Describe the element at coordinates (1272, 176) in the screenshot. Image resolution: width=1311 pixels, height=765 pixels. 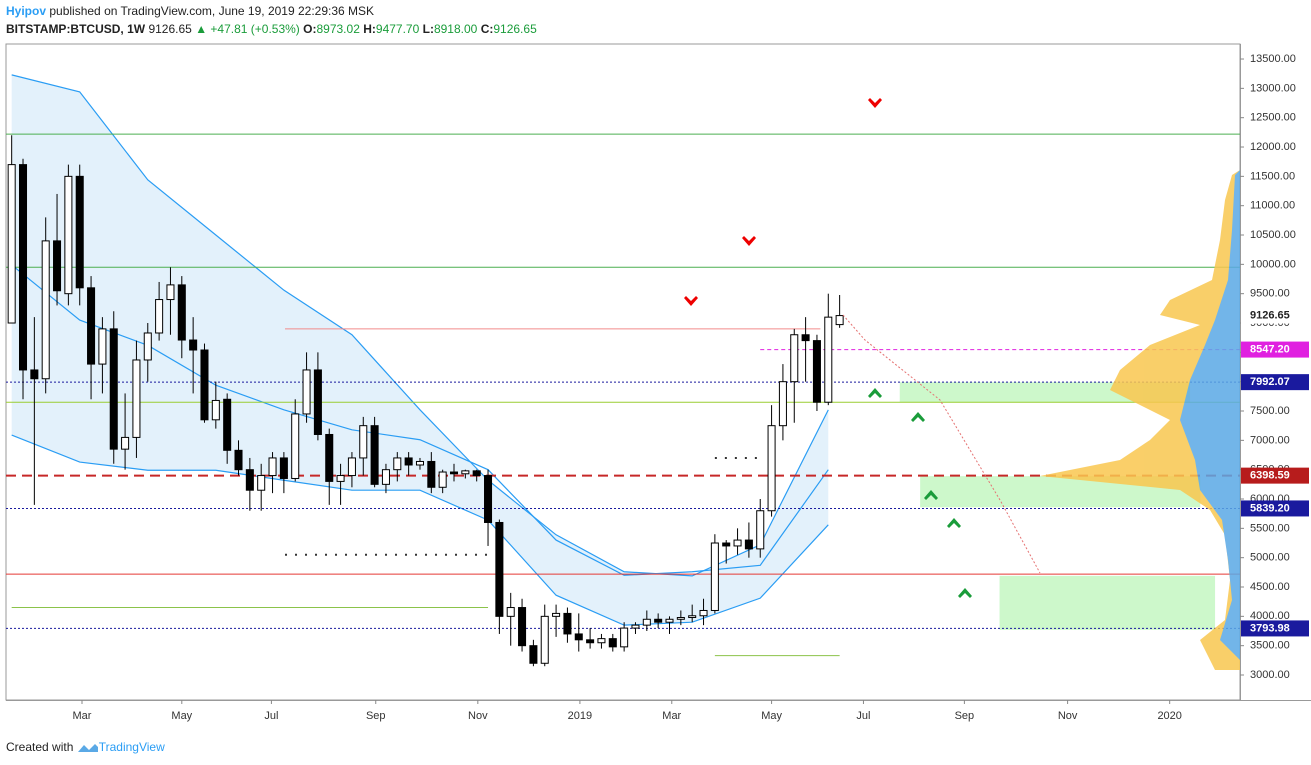
I see `y-tick-label: 11500.00` at that location.